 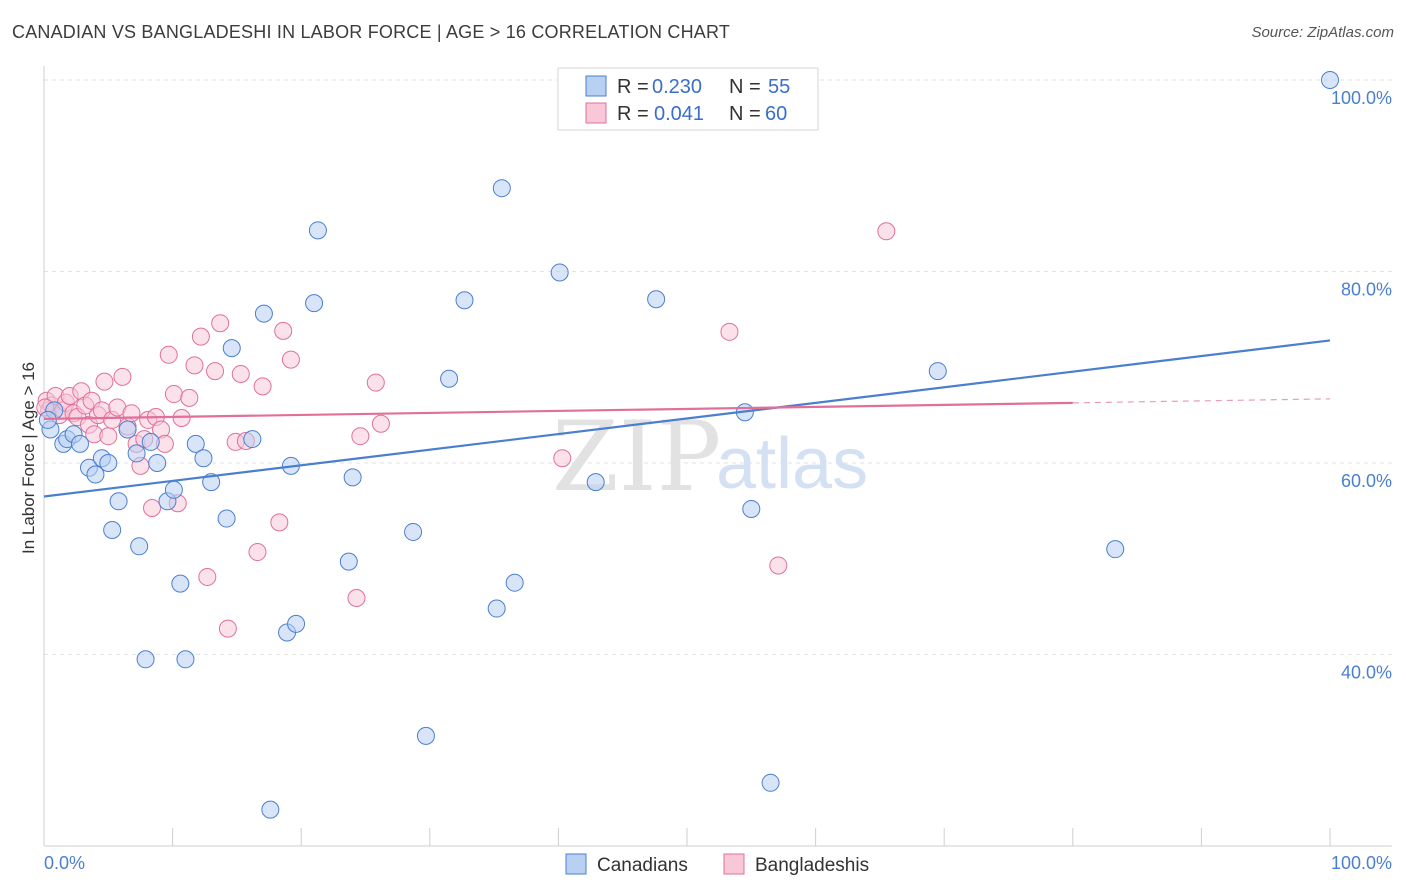 I want to click on x-tick-label-max: 100.0%, so click(x=1361, y=863).